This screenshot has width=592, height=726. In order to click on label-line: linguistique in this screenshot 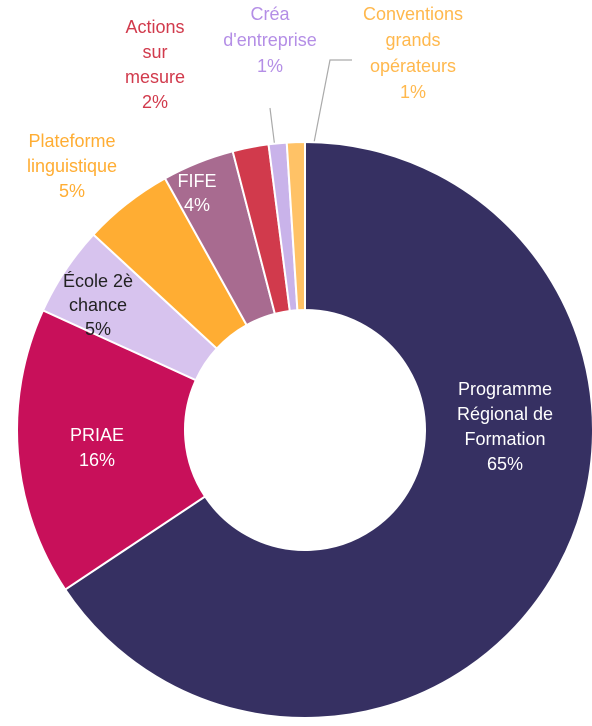, I will do `click(72, 166)`.